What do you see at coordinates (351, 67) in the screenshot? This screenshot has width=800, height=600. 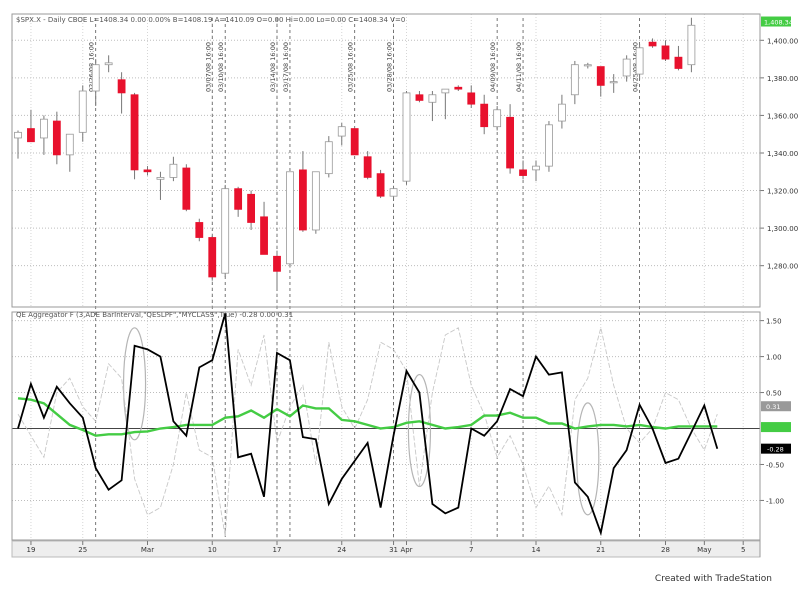 I see `event-marker-label: 03/25/08 16:00` at bounding box center [351, 67].